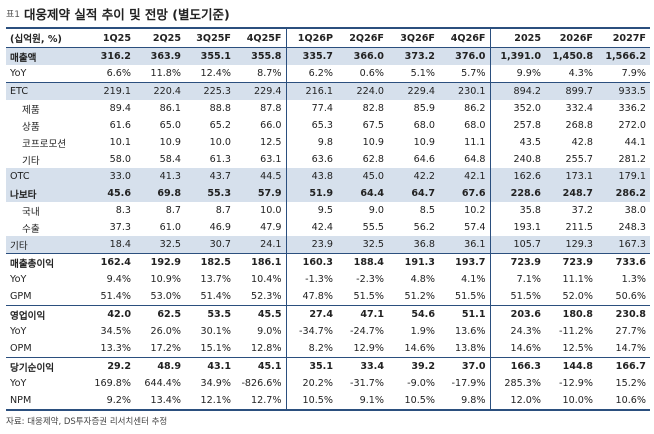 Image resolution: width=654 pixels, height=434 pixels. What do you see at coordinates (215, 331) in the screenshot?
I see `table-cell: 30.1%` at bounding box center [215, 331].